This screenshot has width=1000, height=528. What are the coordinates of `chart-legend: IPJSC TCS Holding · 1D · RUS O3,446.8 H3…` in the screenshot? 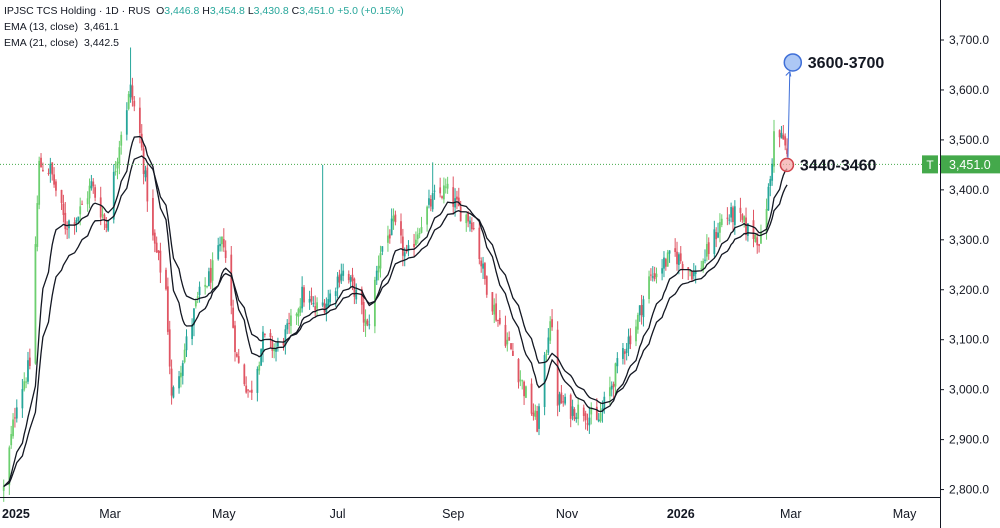 It's located at (204, 27).